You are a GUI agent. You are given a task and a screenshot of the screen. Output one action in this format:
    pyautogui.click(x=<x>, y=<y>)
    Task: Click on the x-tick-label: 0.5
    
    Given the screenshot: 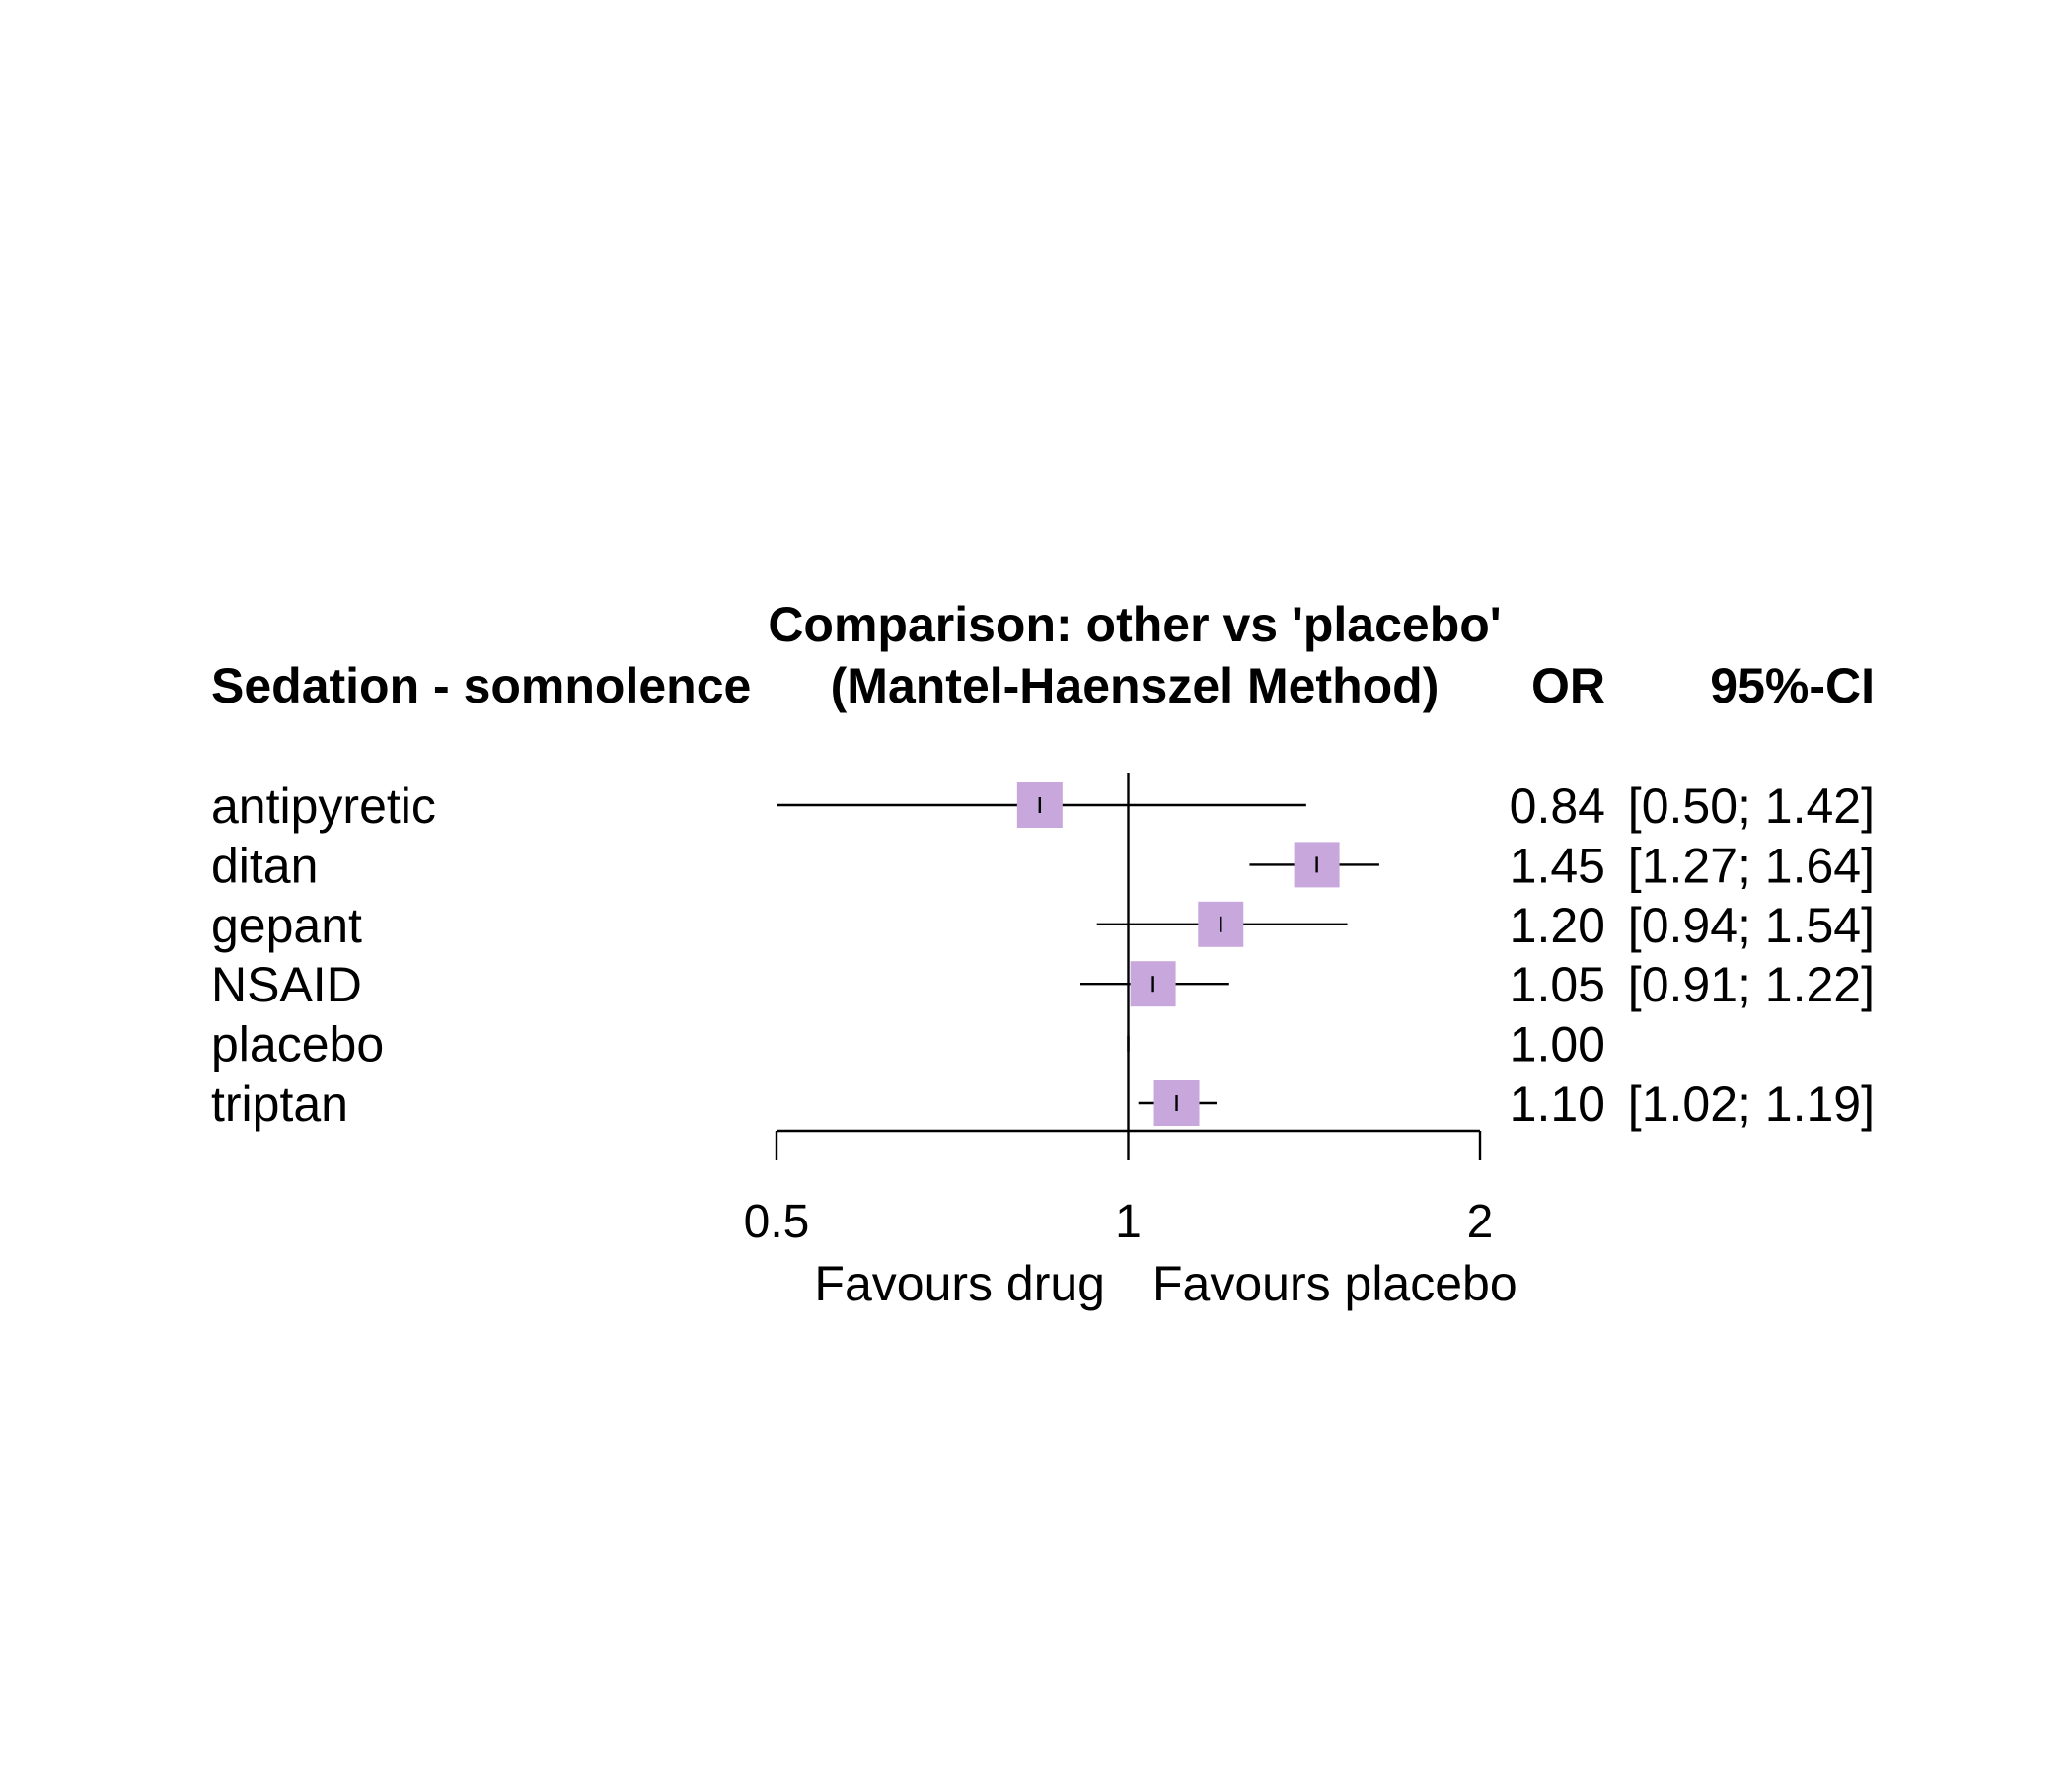 What is the action you would take?
    pyautogui.click(x=777, y=1222)
    